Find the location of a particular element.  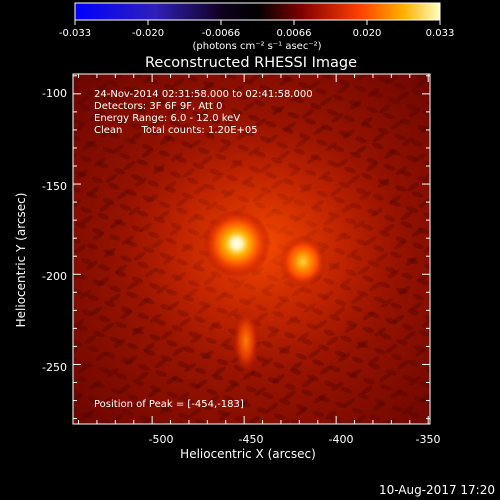

annotation-clean-counts: Clean Total counts: 1.20E+05 is located at coordinates (176, 130).